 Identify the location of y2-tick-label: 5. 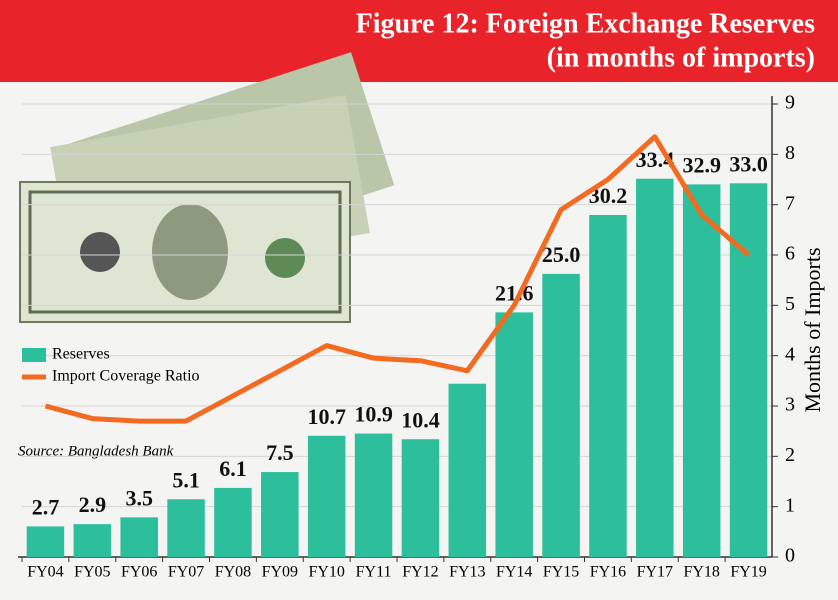
(790, 304).